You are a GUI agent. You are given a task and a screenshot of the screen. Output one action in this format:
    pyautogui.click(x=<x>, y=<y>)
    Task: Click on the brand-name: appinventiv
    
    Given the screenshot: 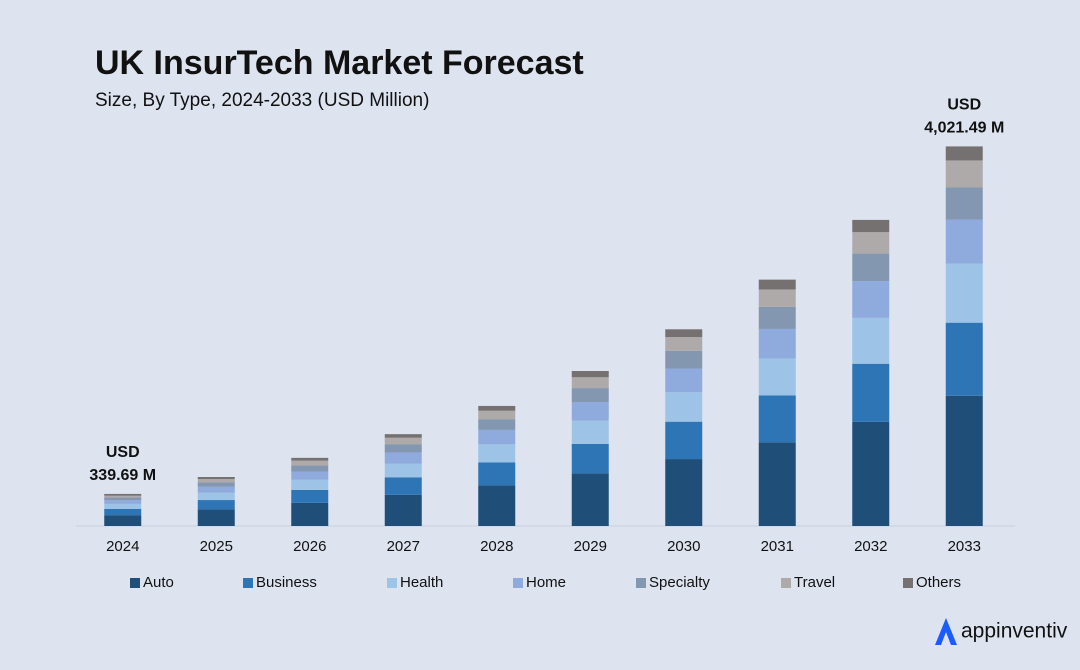 What is the action you would take?
    pyautogui.click(x=1014, y=631)
    